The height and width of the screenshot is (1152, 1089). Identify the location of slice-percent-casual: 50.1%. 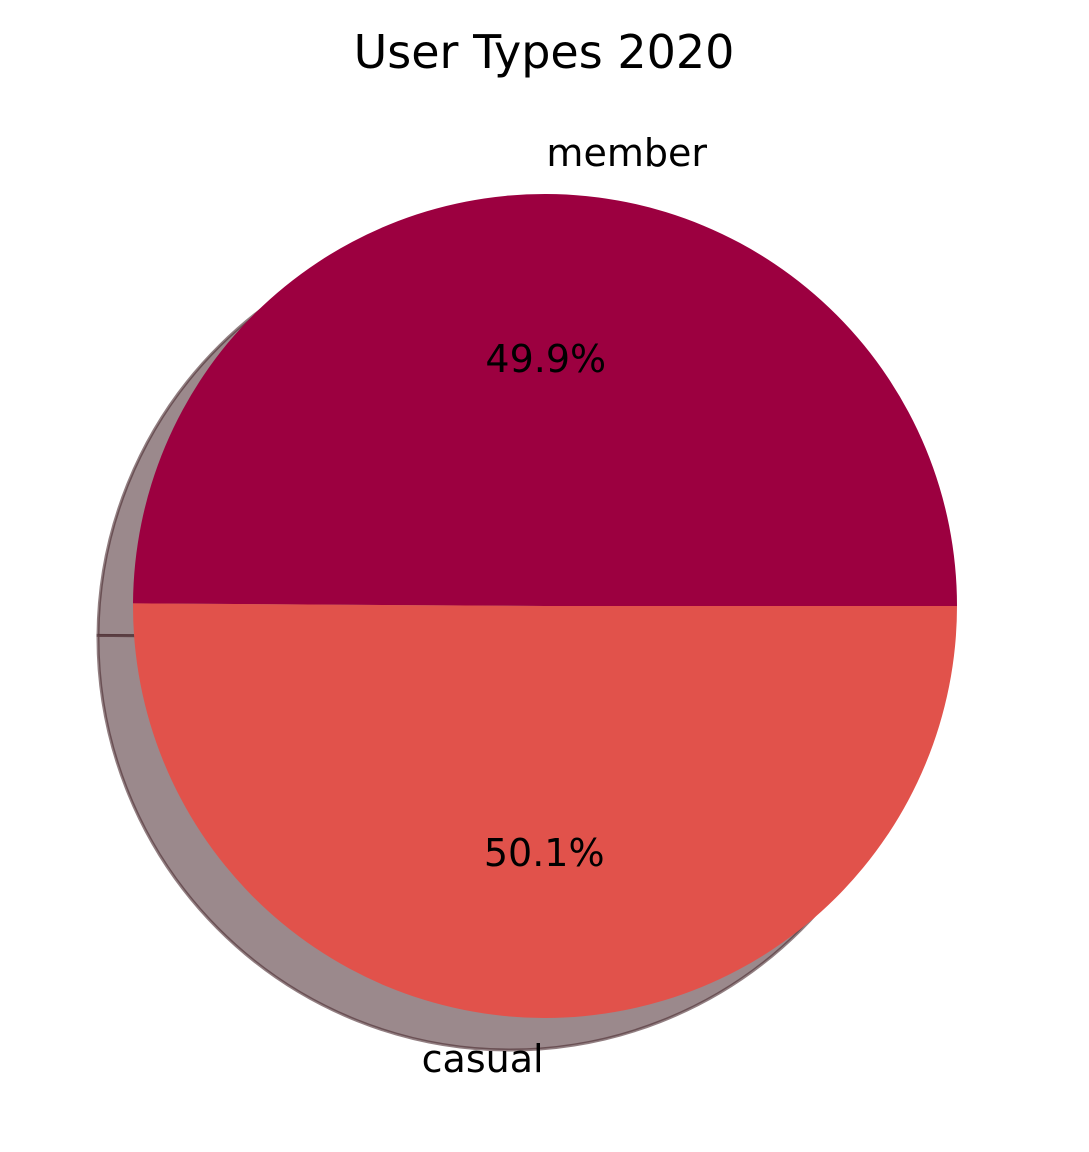
(544, 853).